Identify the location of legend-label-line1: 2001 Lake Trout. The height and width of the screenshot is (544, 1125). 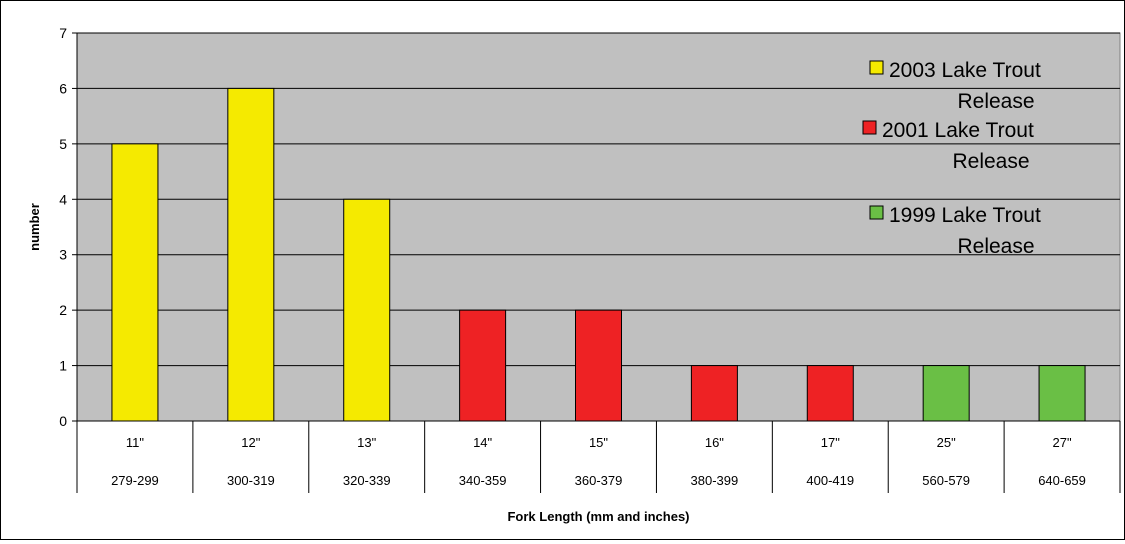
(958, 130).